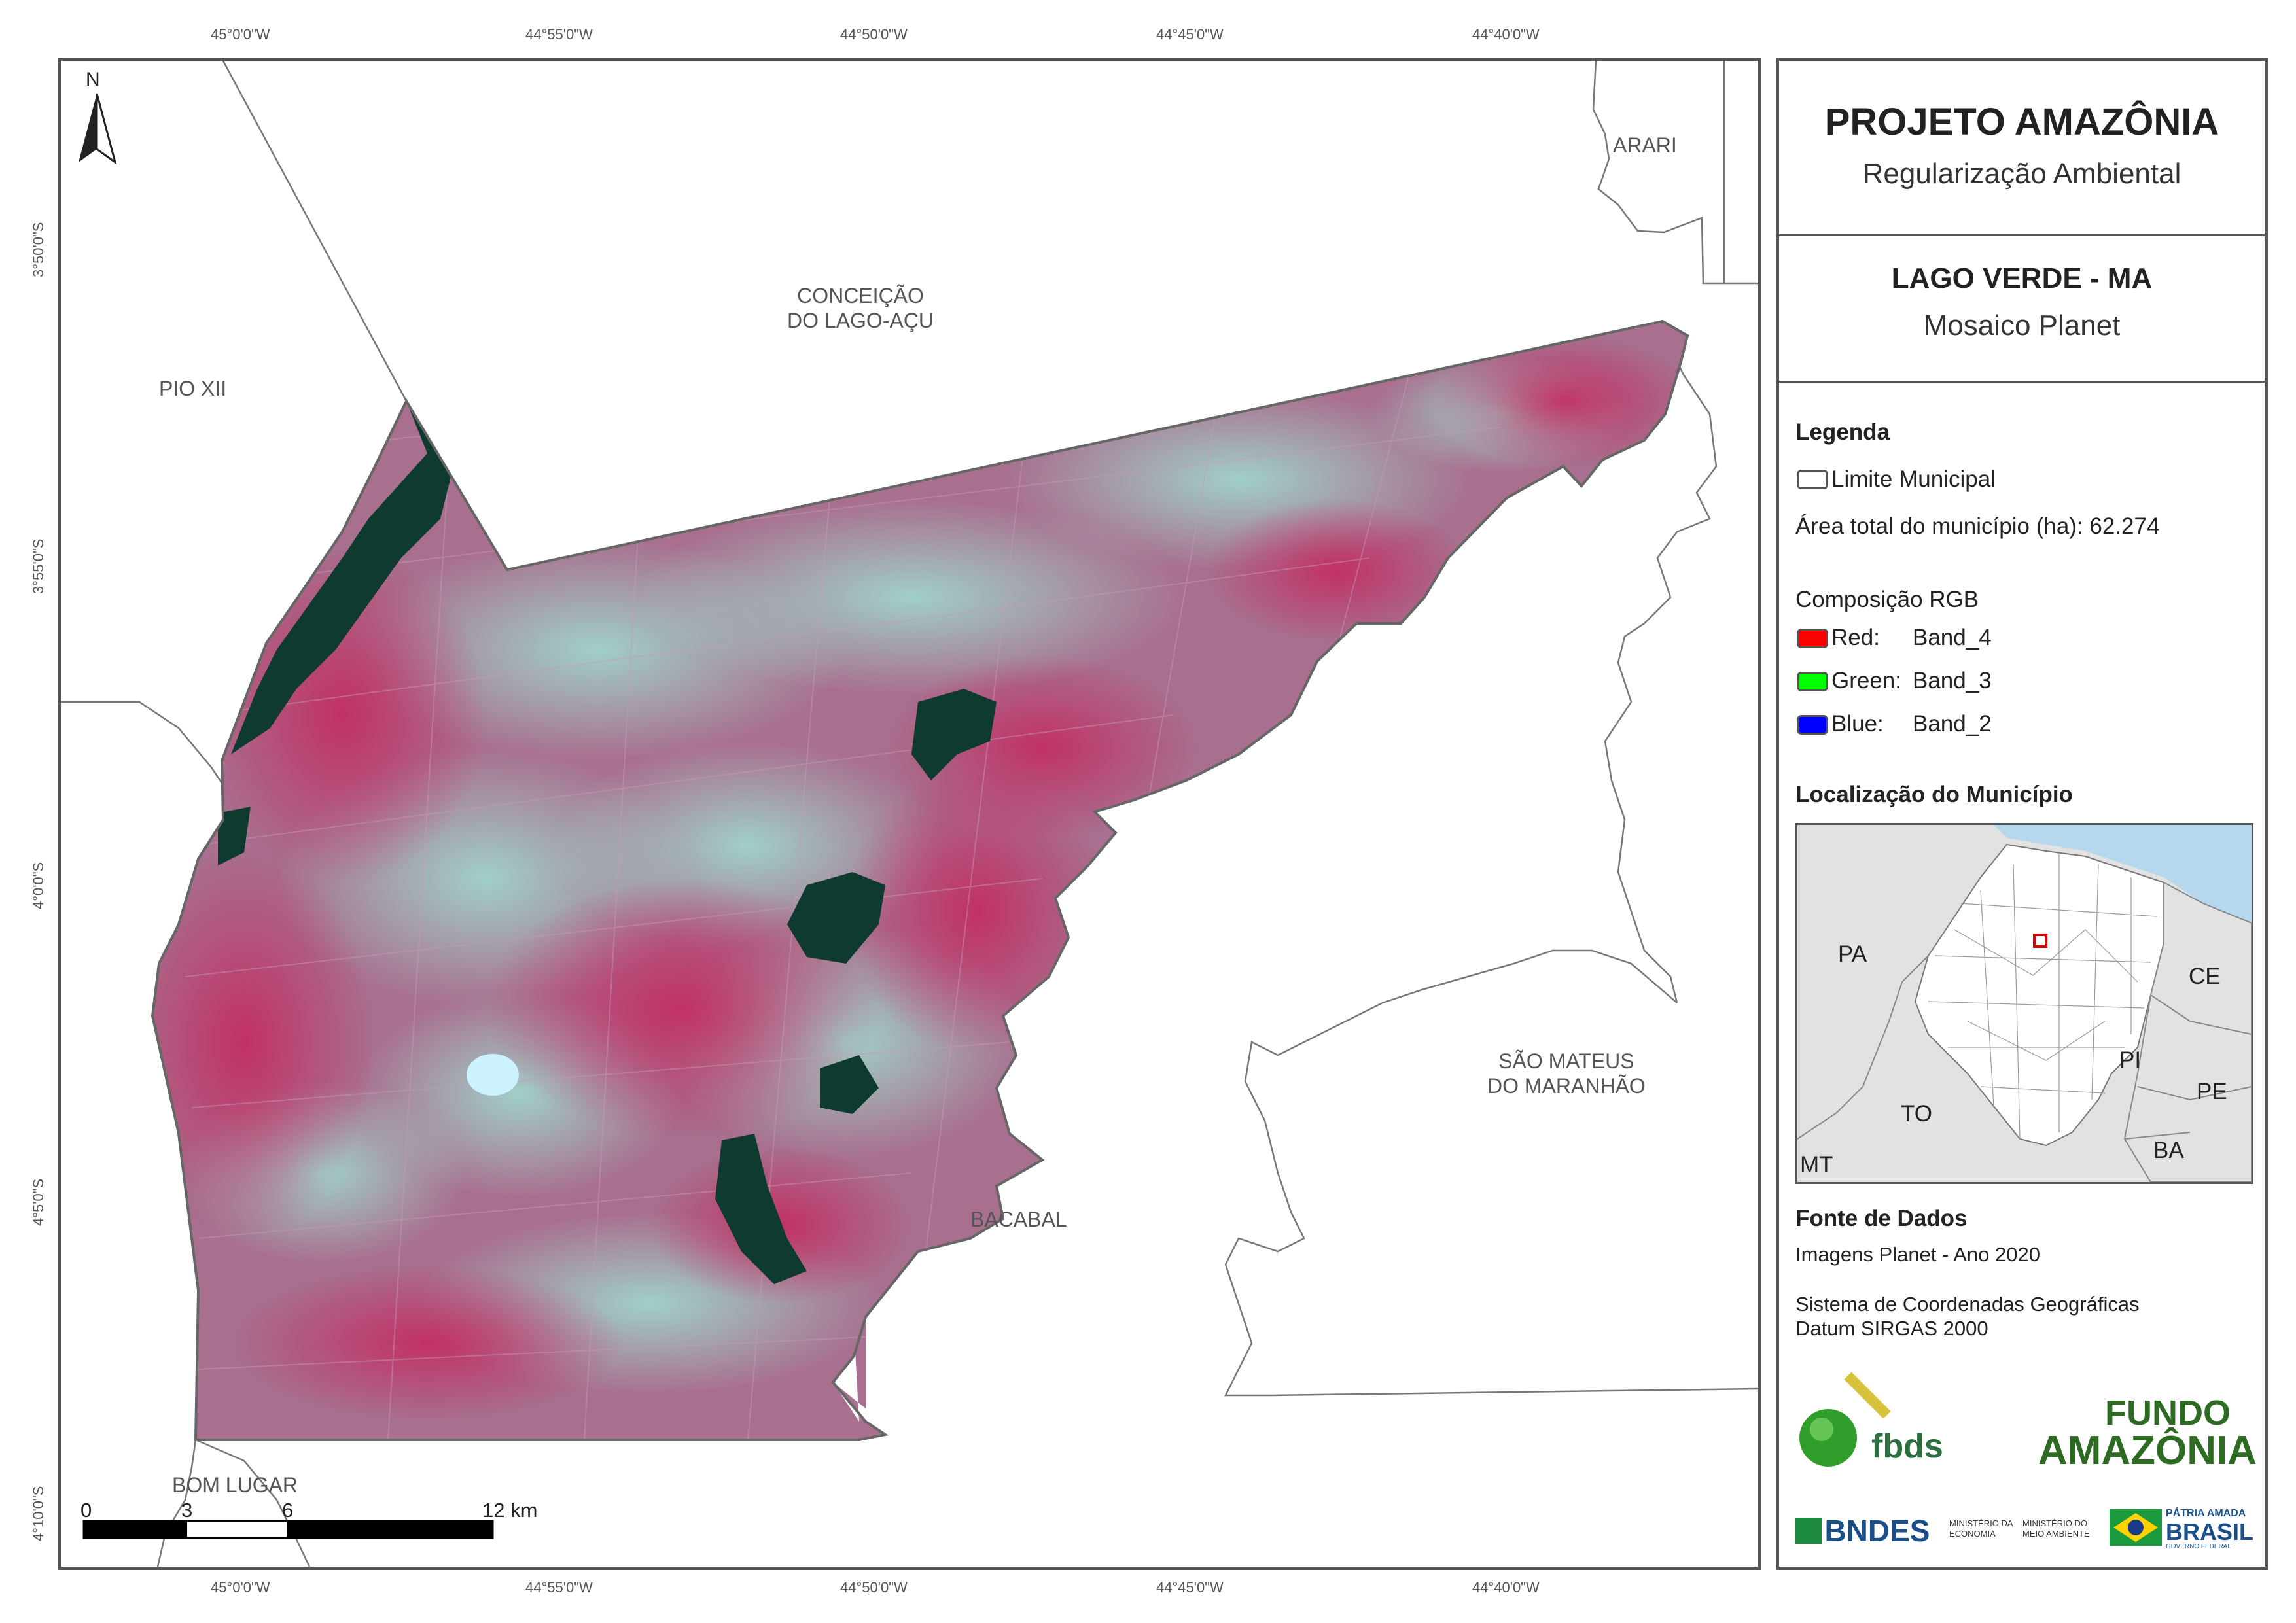 Image resolution: width=2296 pixels, height=1623 pixels. I want to click on sources-heading: Fonte de Dados, so click(1881, 1219).